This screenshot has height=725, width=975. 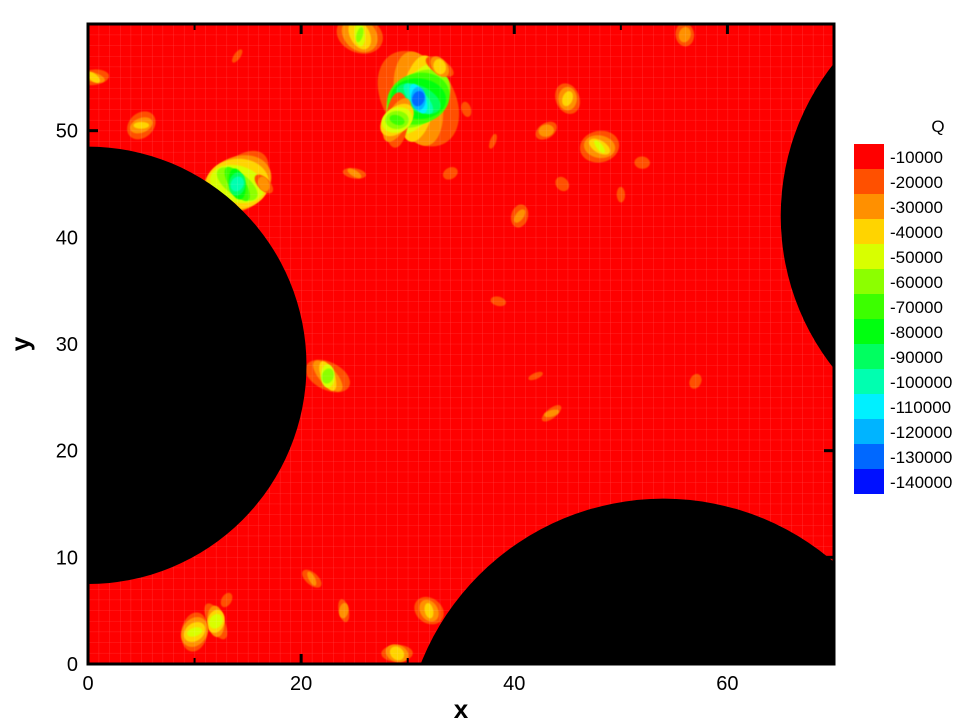 I want to click on y-tick-label: 10, so click(x=67, y=558).